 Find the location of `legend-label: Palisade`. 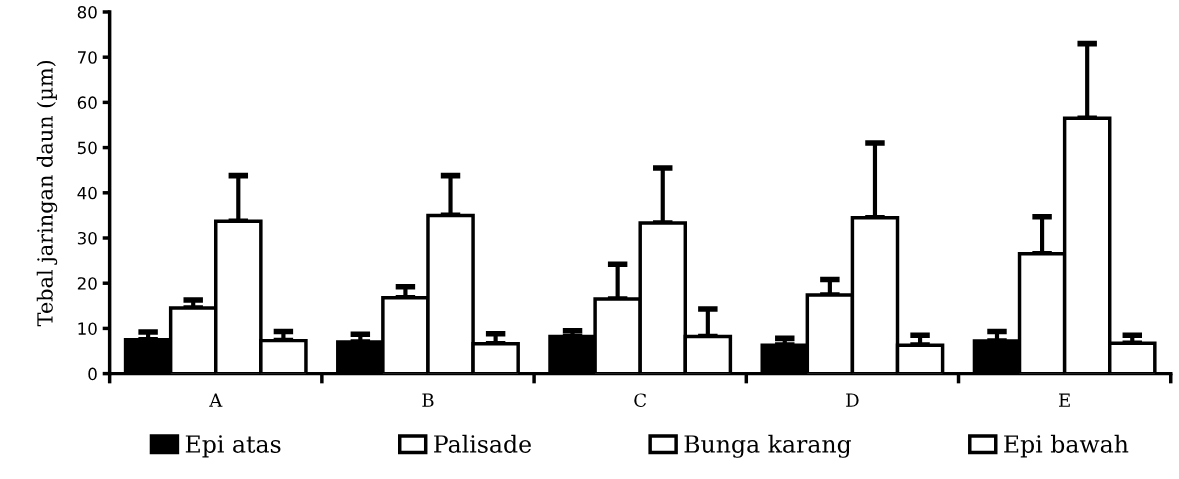

legend-label: Palisade is located at coordinates (482, 443).